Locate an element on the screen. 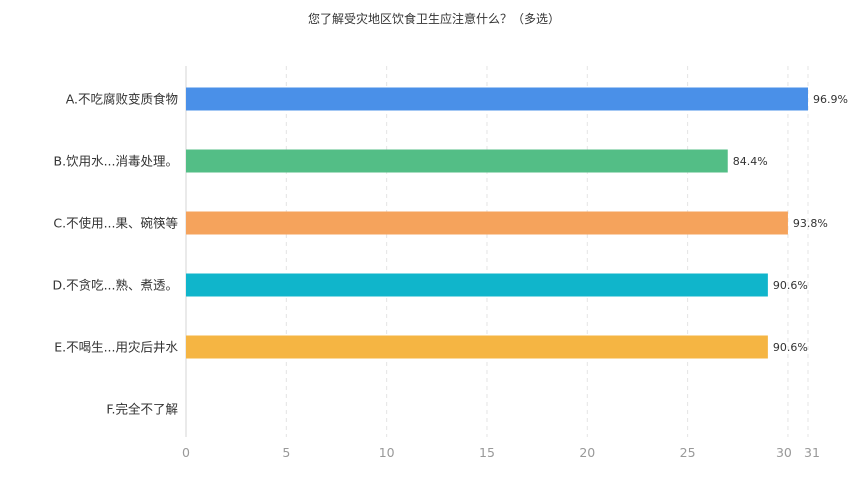  value-label: 84.4% is located at coordinates (750, 161).